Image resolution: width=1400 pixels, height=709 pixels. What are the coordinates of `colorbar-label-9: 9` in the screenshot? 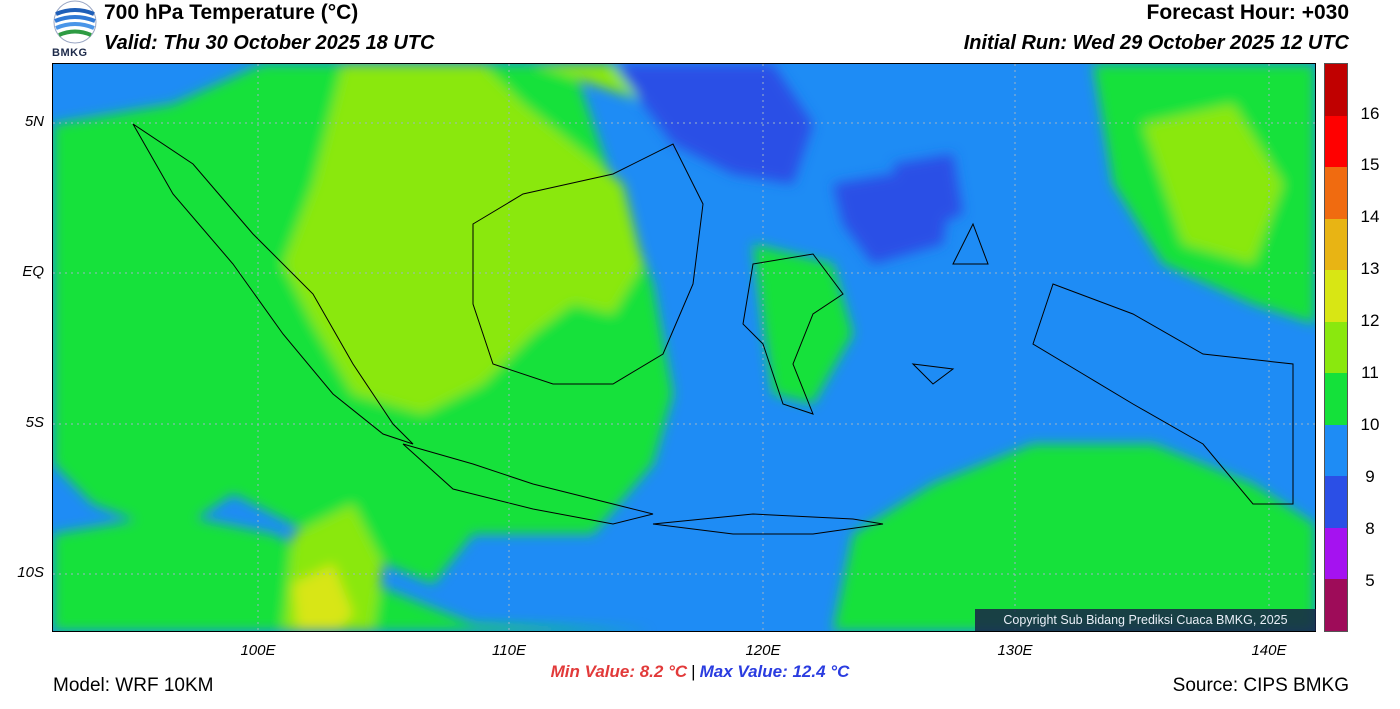 It's located at (1370, 476).